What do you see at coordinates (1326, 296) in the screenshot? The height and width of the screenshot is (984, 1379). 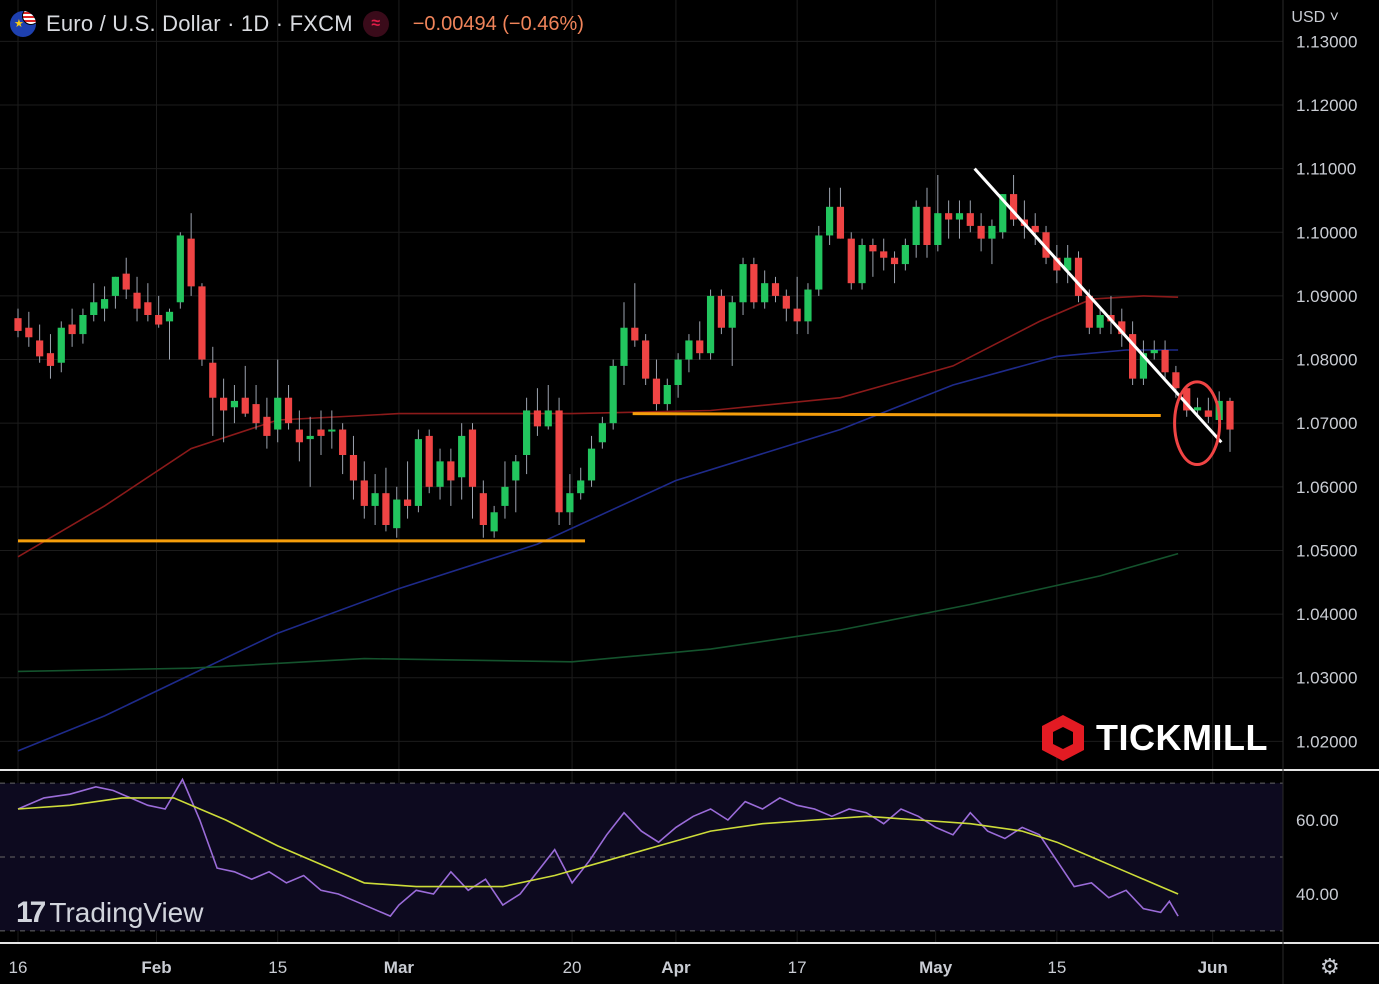 I see `price-axis-label: 1.09000` at bounding box center [1326, 296].